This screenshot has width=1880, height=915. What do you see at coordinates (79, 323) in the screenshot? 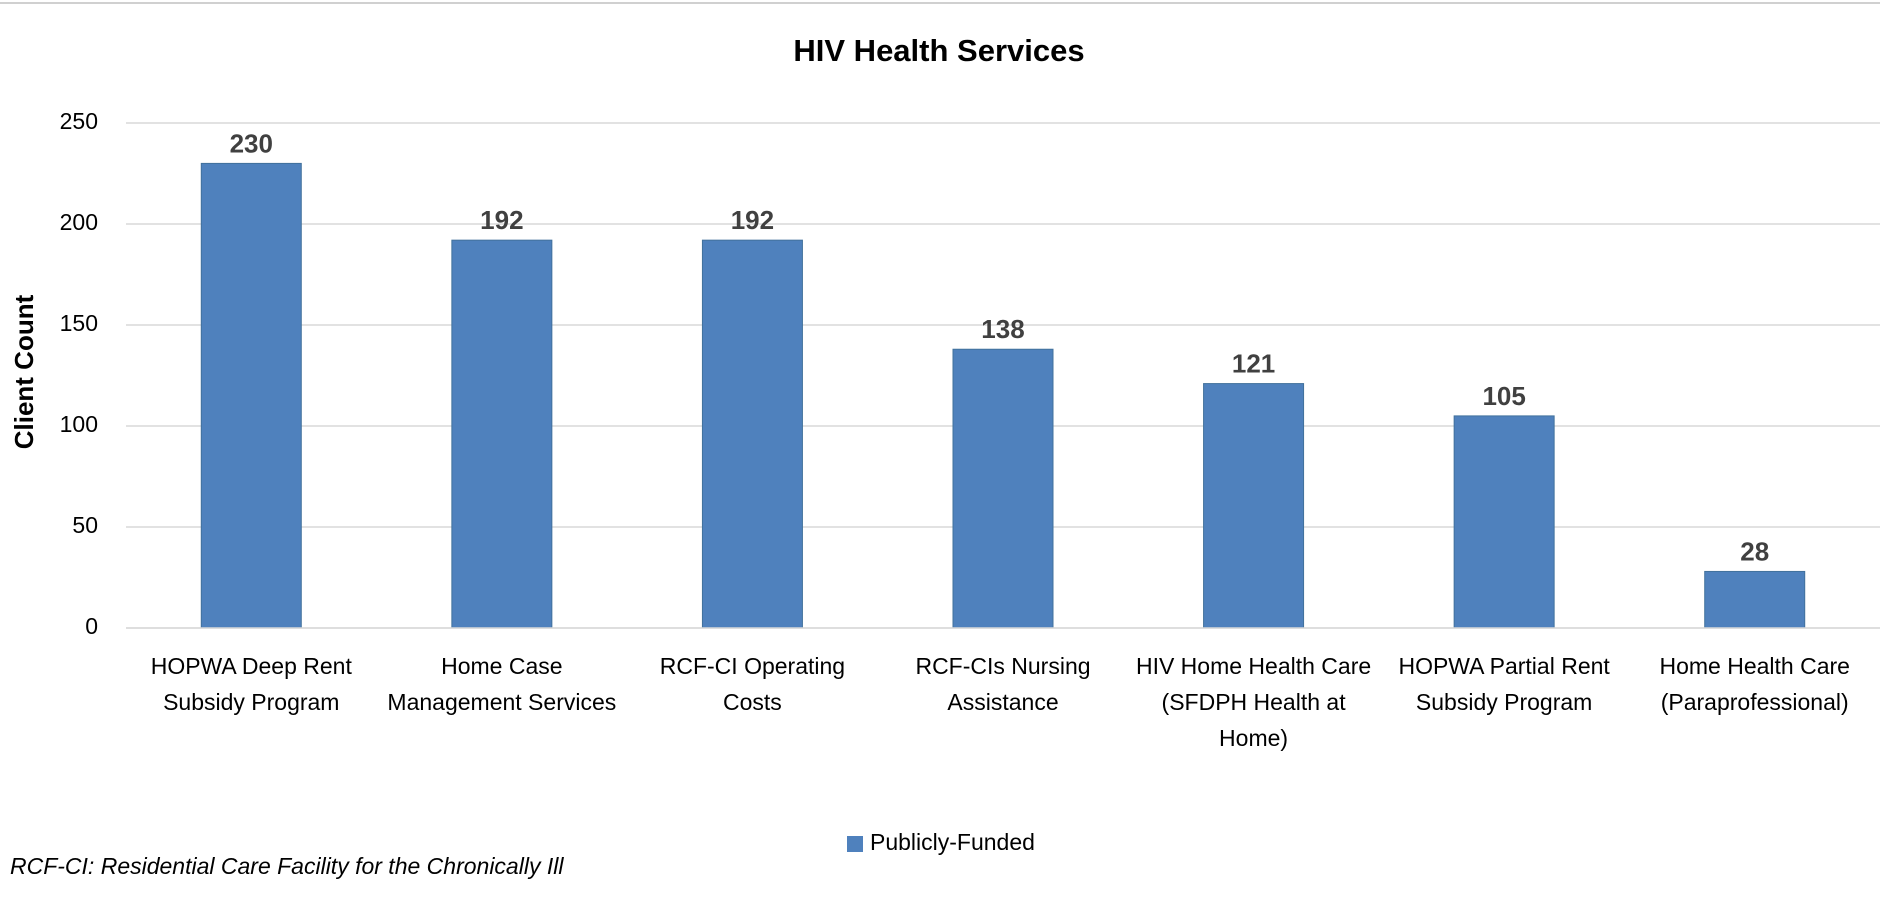
I see `y-tick-label: 150` at bounding box center [79, 323].